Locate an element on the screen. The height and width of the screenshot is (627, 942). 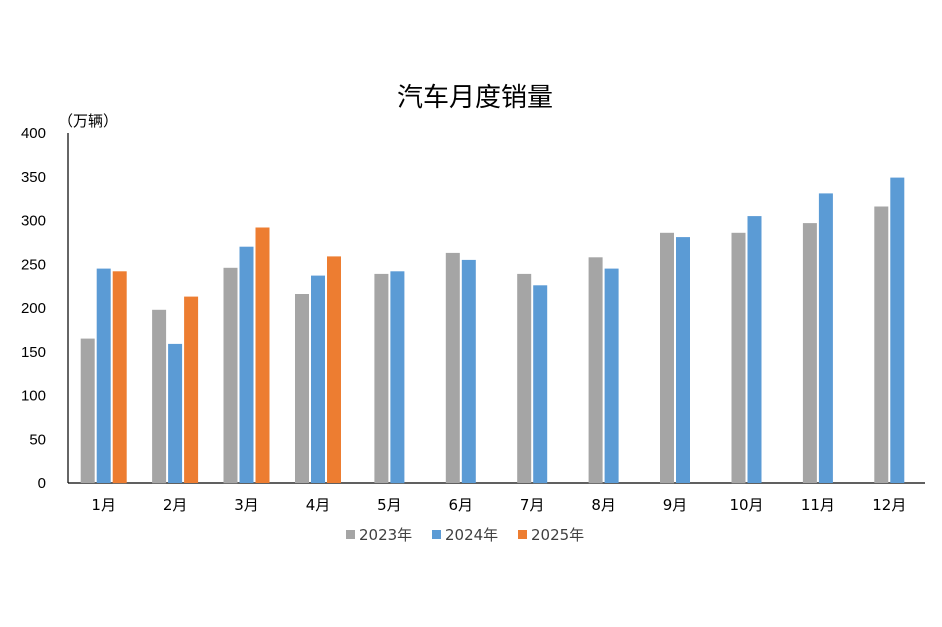
x-tick-label: 1月 is located at coordinates (103, 505).